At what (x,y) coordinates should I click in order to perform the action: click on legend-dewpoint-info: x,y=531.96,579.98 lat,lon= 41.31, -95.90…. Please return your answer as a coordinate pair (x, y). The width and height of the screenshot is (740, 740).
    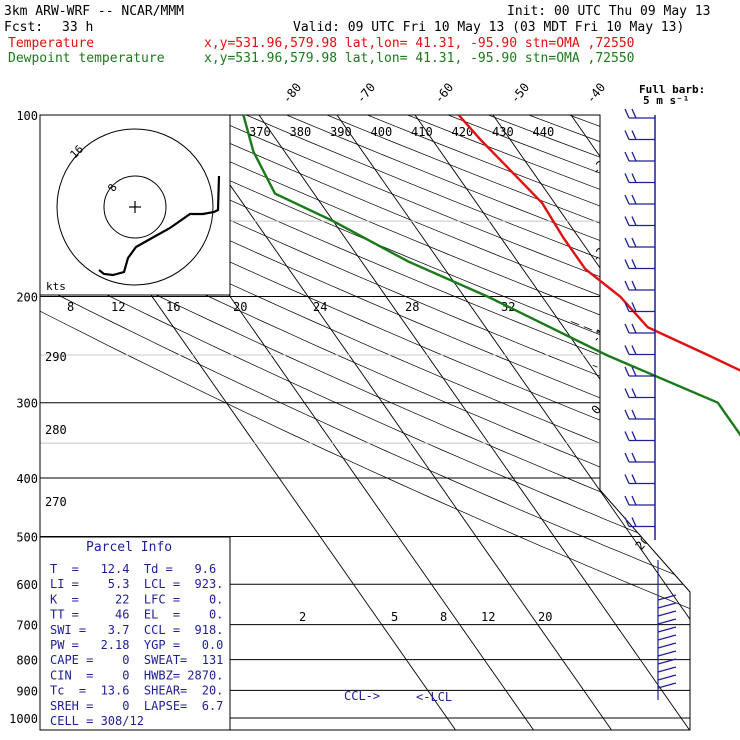
    Looking at the image, I should click on (419, 58).